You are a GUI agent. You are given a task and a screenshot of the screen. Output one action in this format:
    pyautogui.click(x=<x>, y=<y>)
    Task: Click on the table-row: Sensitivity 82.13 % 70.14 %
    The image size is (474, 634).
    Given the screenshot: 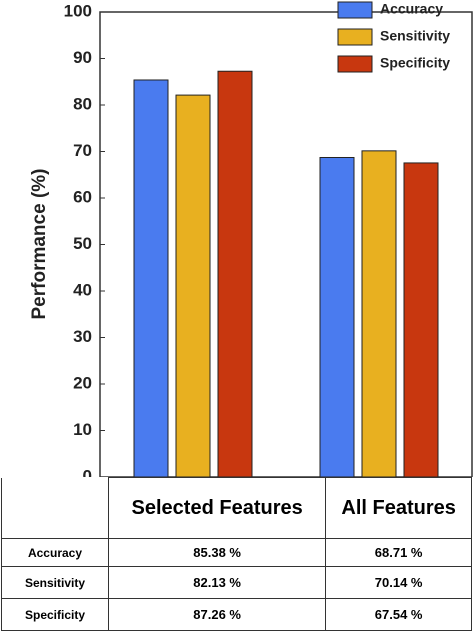 What is the action you would take?
    pyautogui.click(x=236, y=582)
    